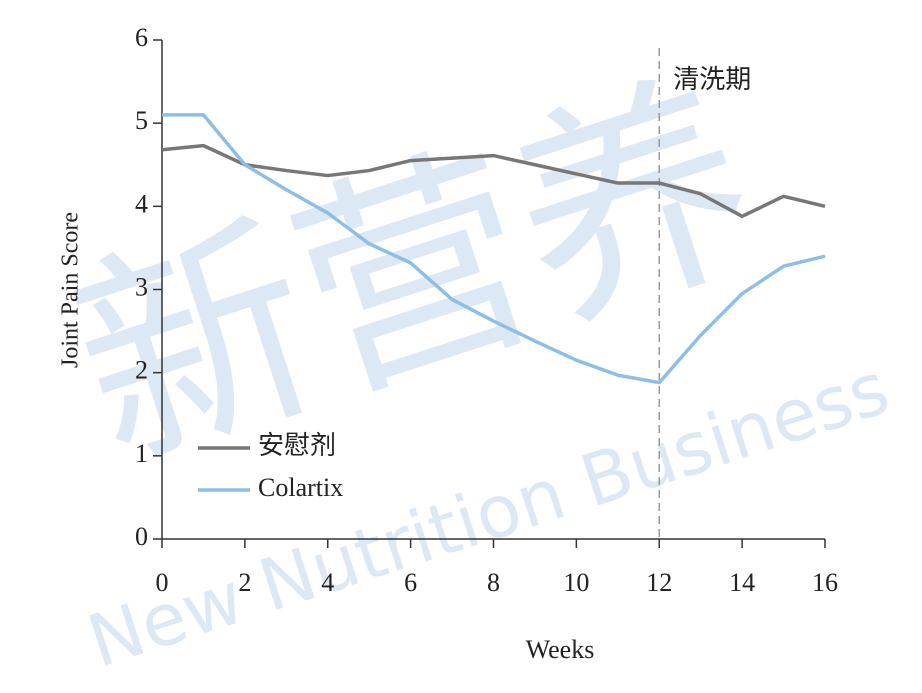 Image resolution: width=922 pixels, height=693 pixels. I want to click on series-line, so click(493, 181).